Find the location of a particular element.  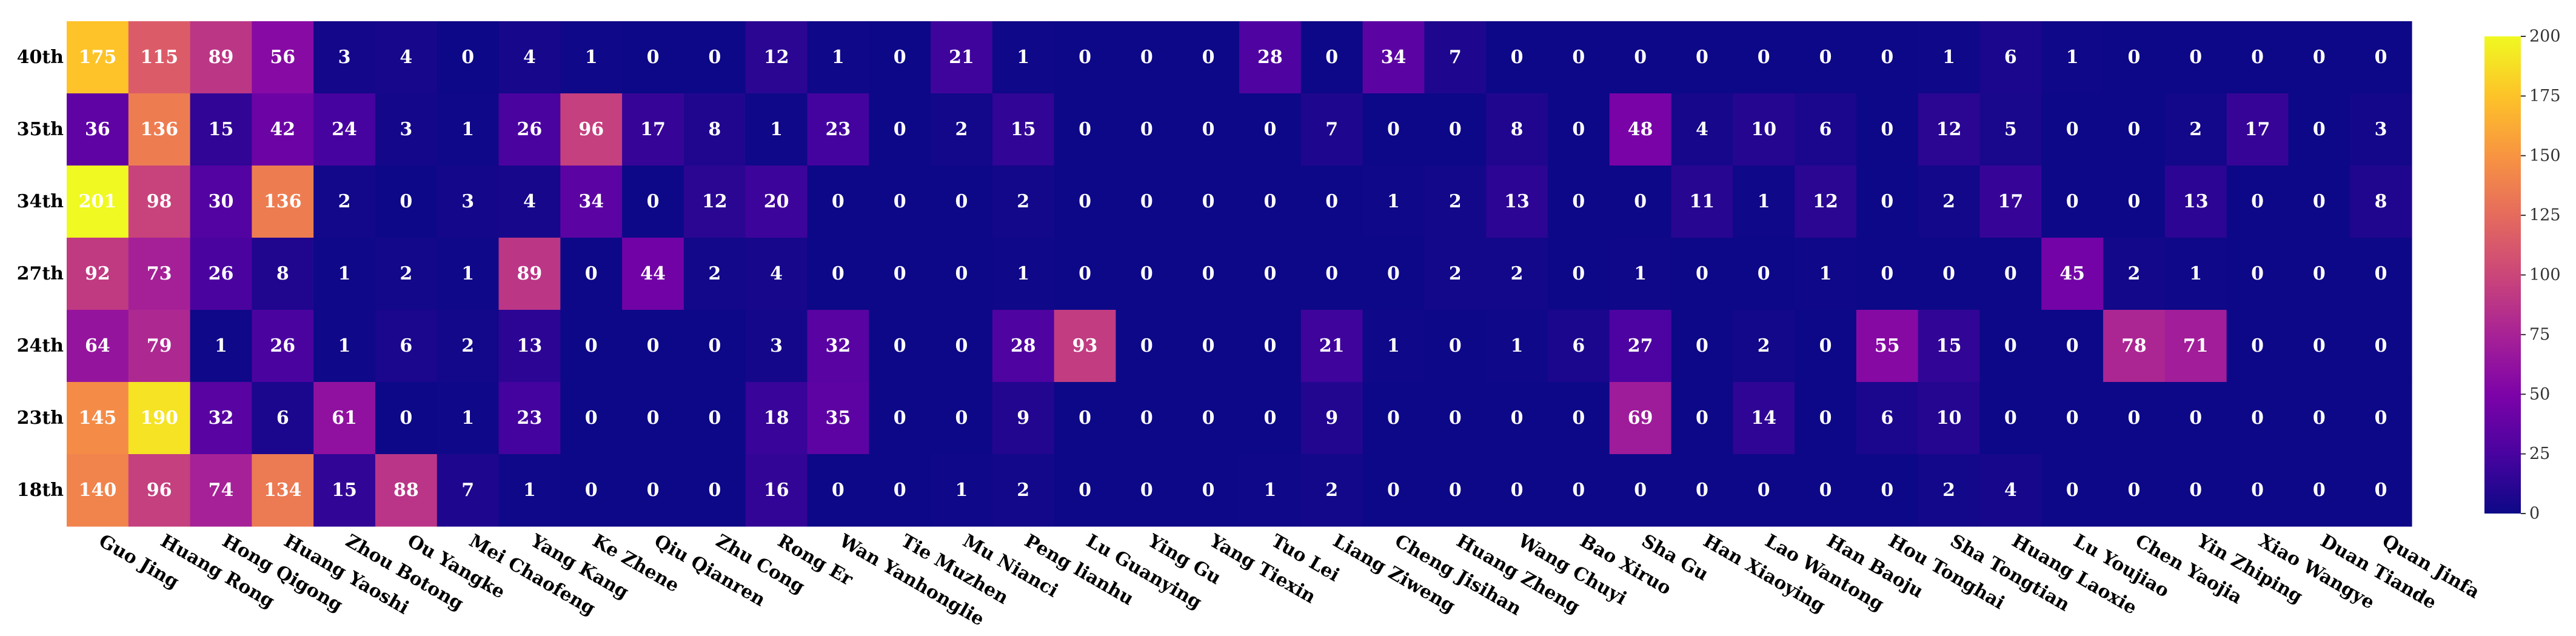

cell-value-label: 61 is located at coordinates (344, 418).